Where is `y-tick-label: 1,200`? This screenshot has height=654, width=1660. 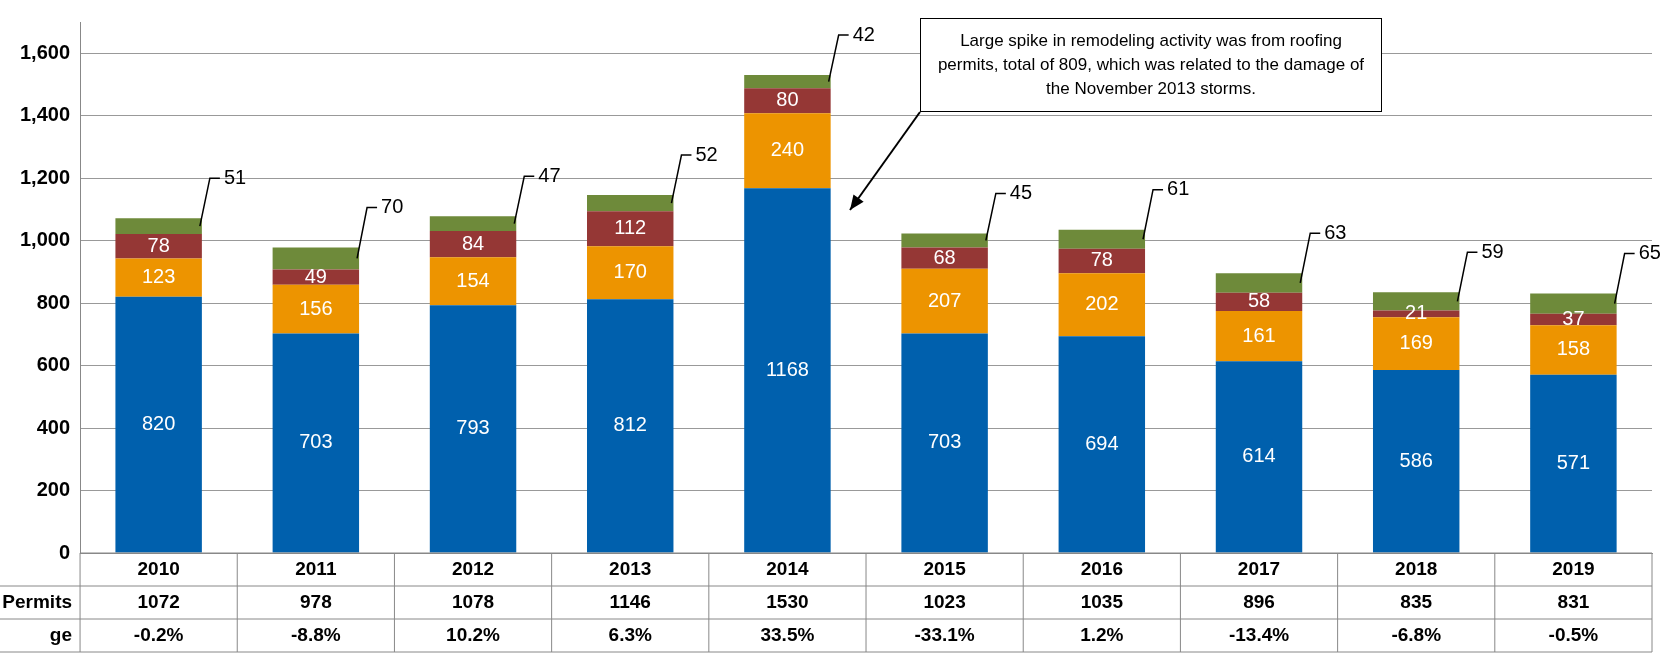 y-tick-label: 1,200 is located at coordinates (45, 176).